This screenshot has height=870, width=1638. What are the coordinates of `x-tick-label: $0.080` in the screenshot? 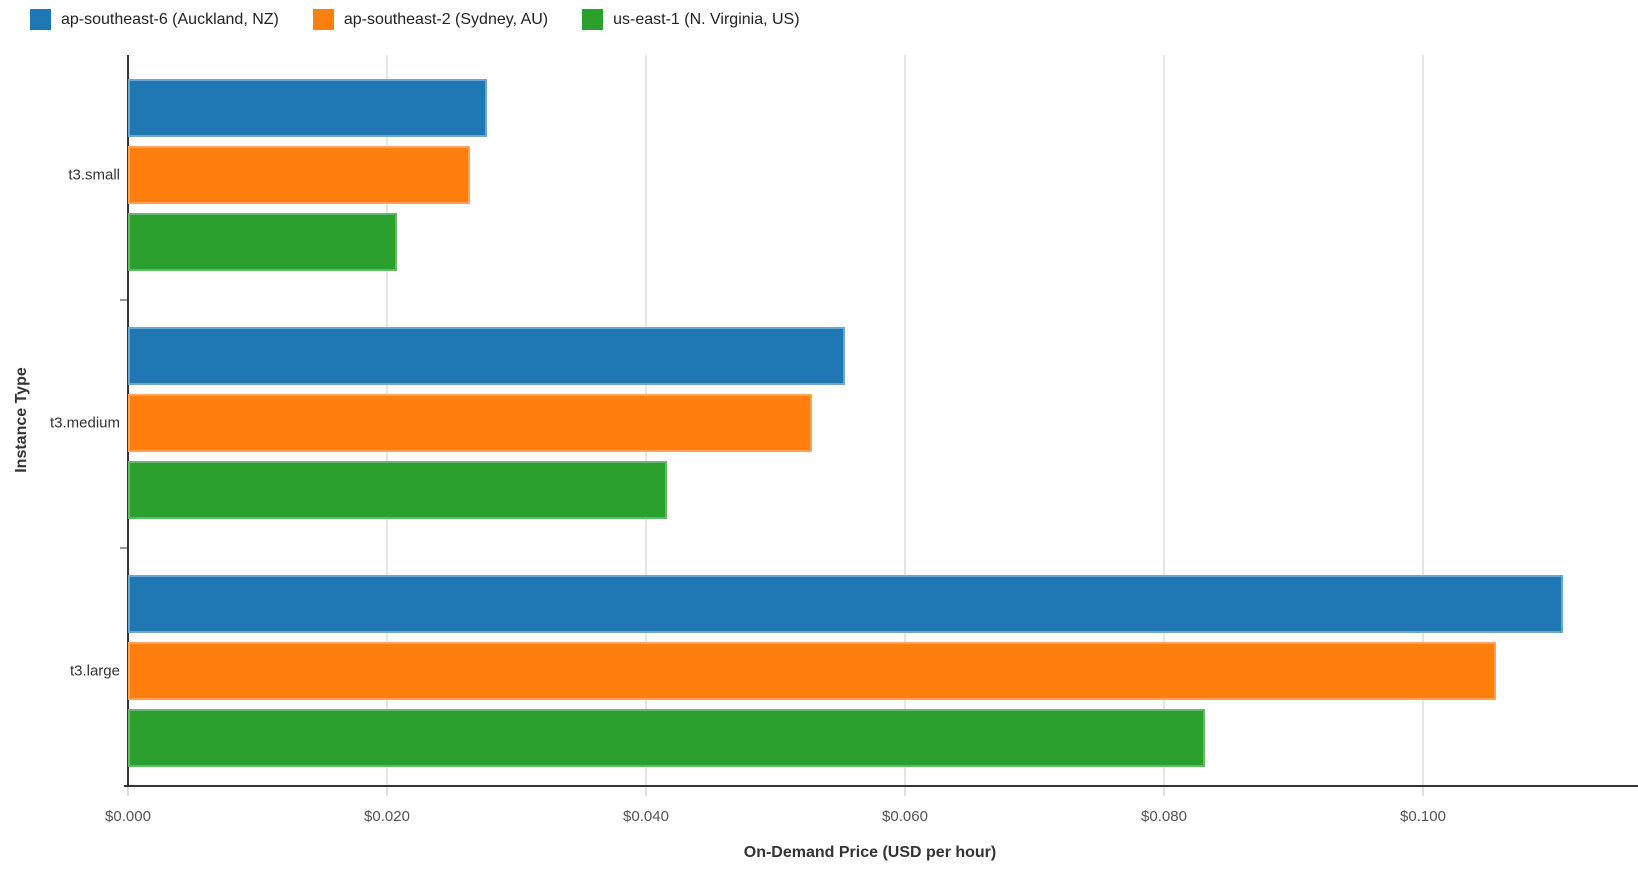 It's located at (1164, 816).